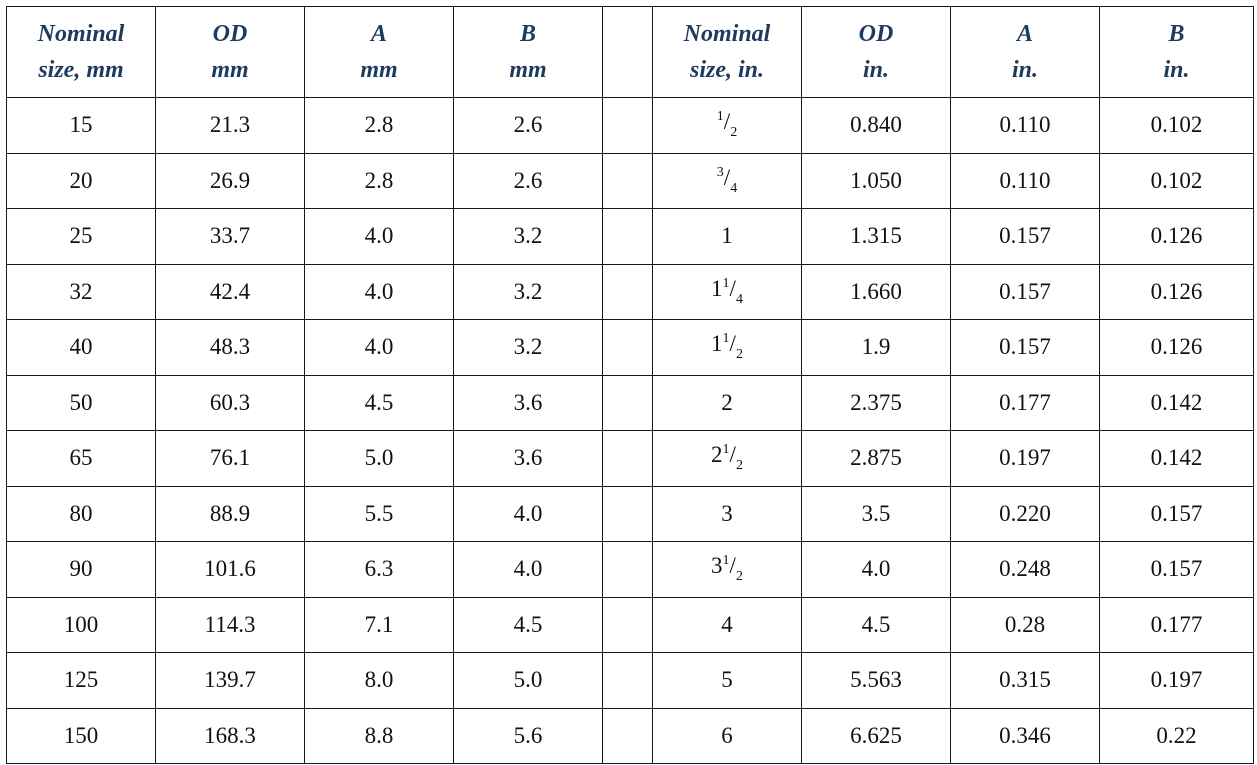 The image size is (1257, 765). Describe the element at coordinates (1025, 513) in the screenshot. I see `cell-a-in: 0.220` at that location.